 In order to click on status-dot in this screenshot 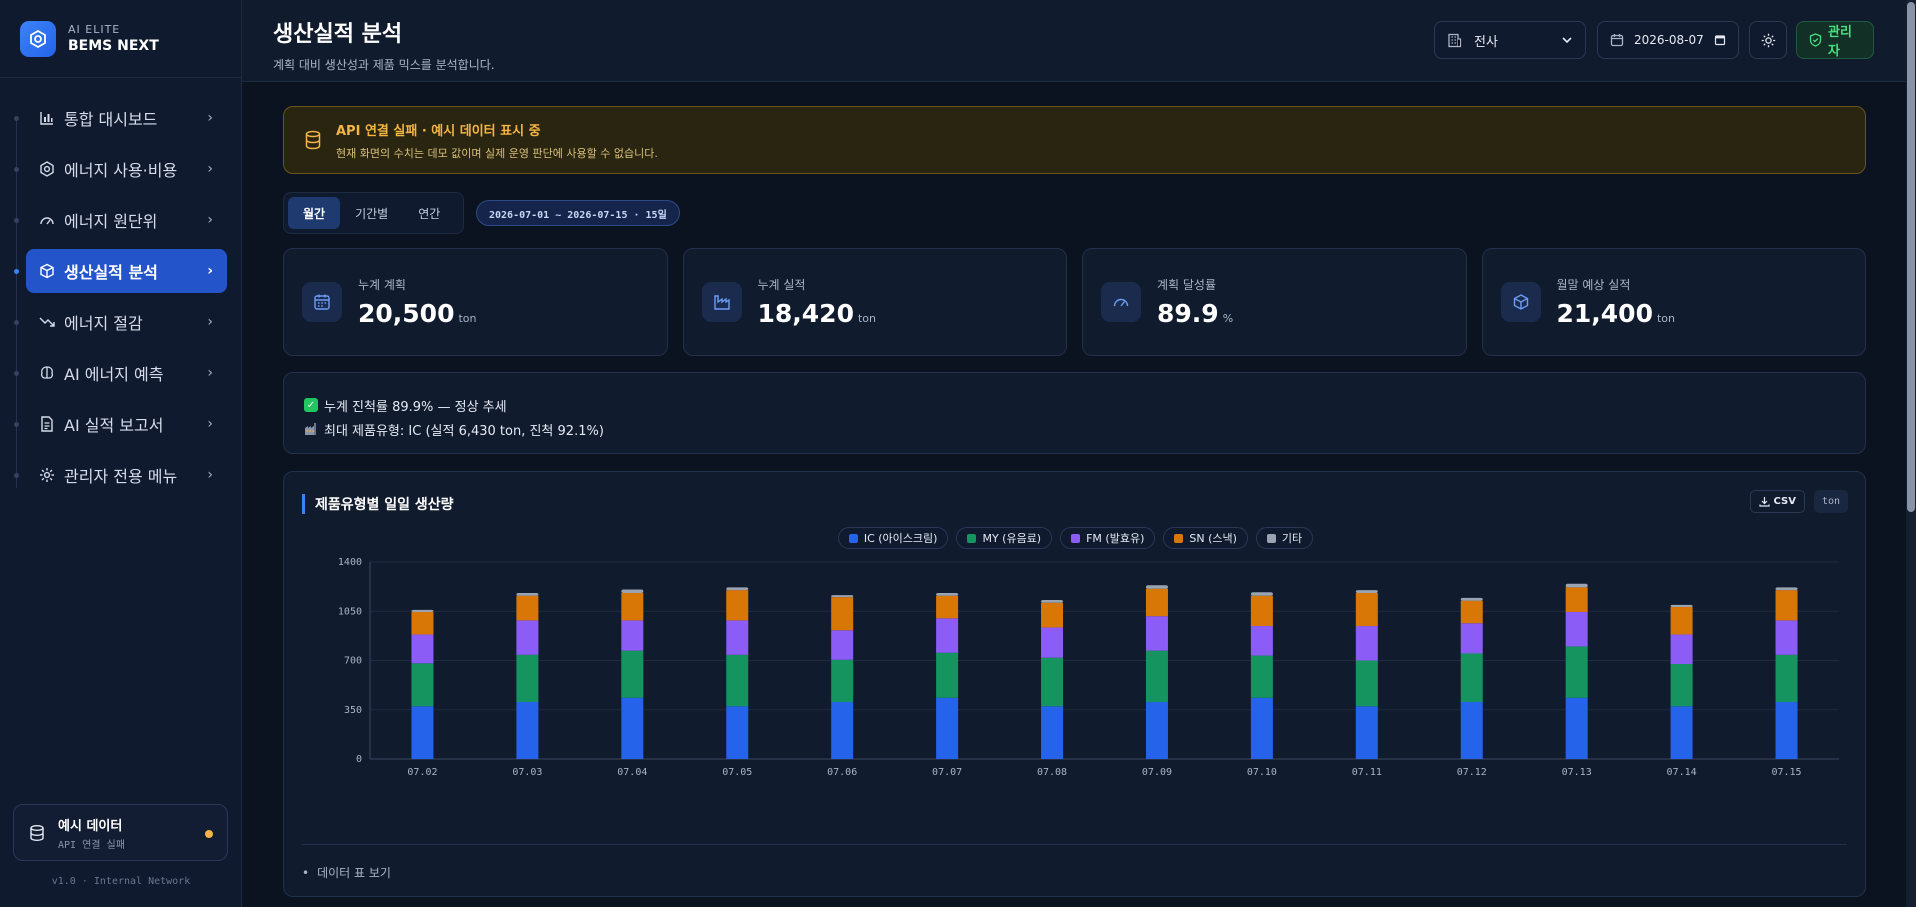, I will do `click(209, 834)`.